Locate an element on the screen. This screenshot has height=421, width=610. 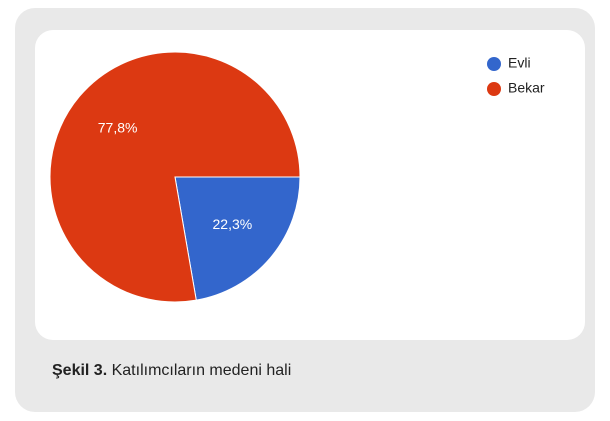
caption-label: Şekil 3. is located at coordinates (79, 370).